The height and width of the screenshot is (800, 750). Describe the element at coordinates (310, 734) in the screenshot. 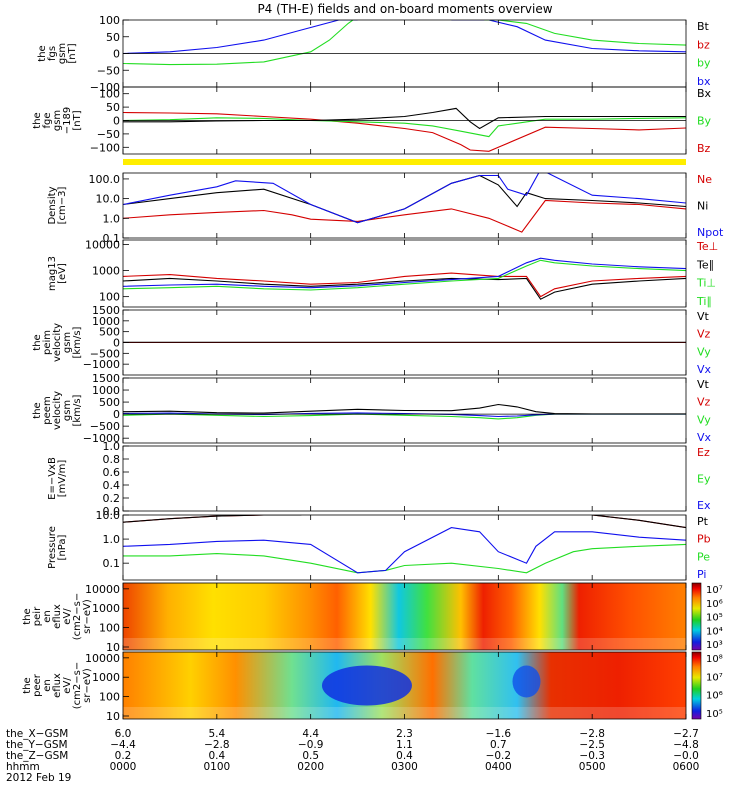

I see `x-row-value: 4.4` at that location.